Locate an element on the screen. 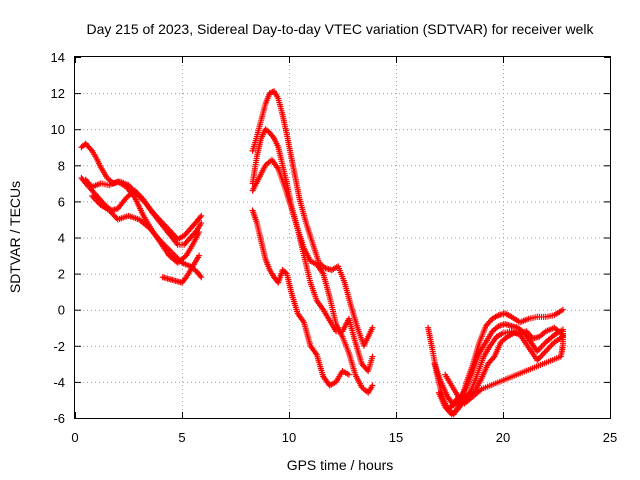 This screenshot has height=480, width=640. series-pass-3d is located at coordinates (506, 368).